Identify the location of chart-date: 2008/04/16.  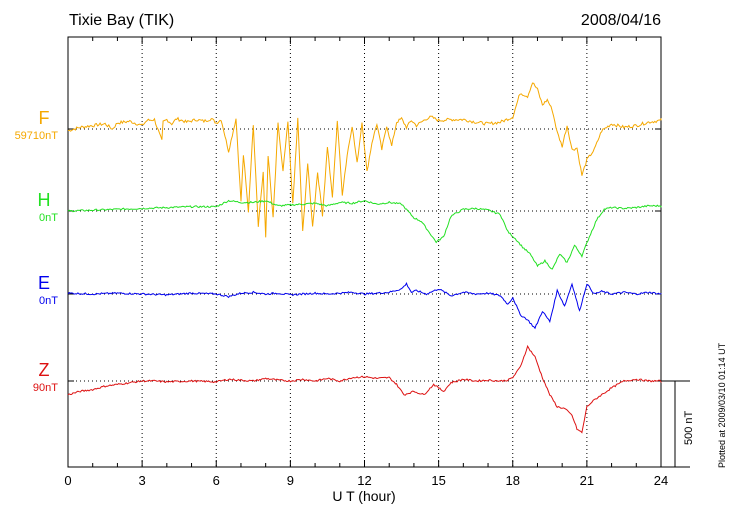
(621, 20).